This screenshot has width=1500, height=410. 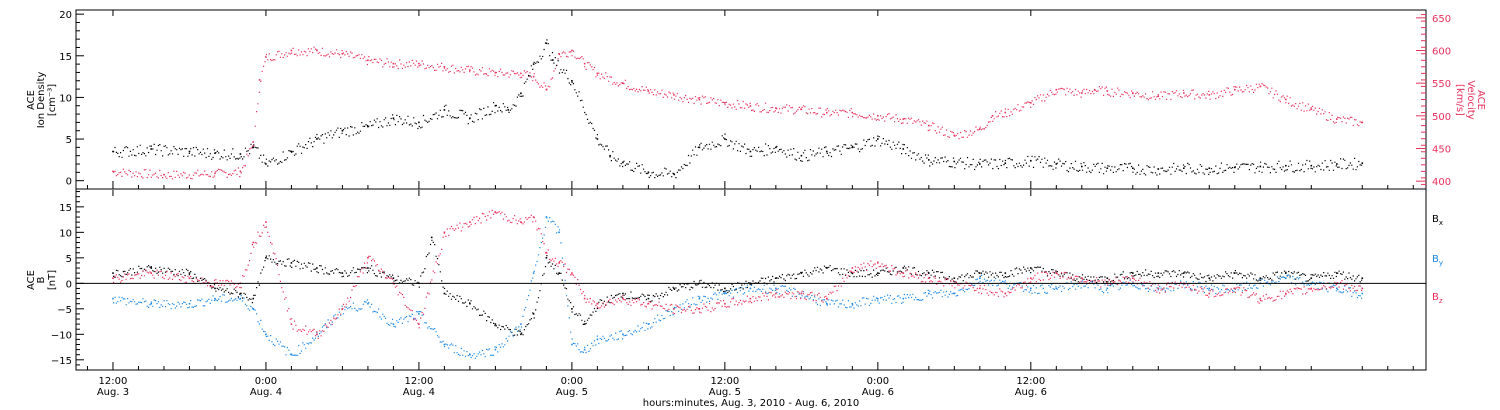 What do you see at coordinates (1435, 297) in the screenshot?
I see `legend-bz-main: B` at bounding box center [1435, 297].